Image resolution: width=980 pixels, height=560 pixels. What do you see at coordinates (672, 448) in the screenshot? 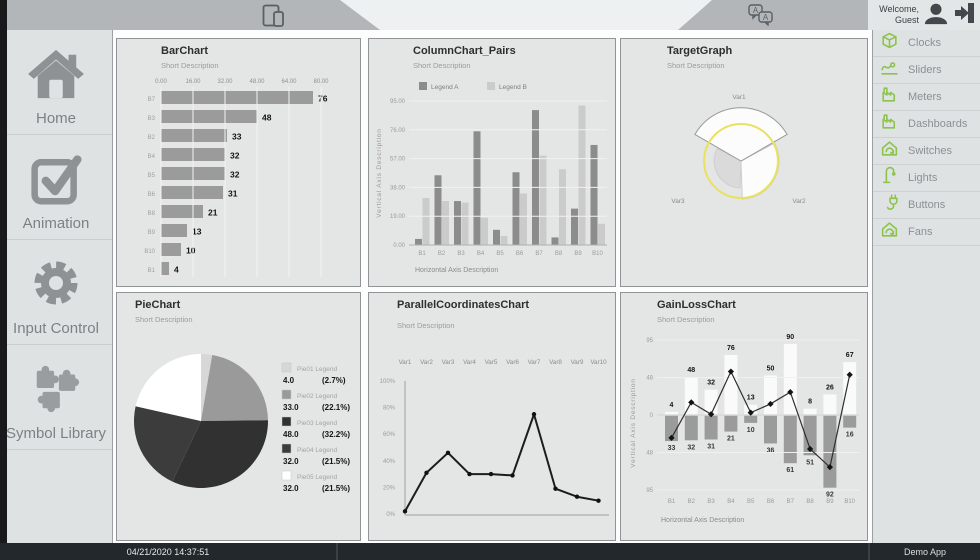
I see `svg-text: 33` at bounding box center [672, 448].